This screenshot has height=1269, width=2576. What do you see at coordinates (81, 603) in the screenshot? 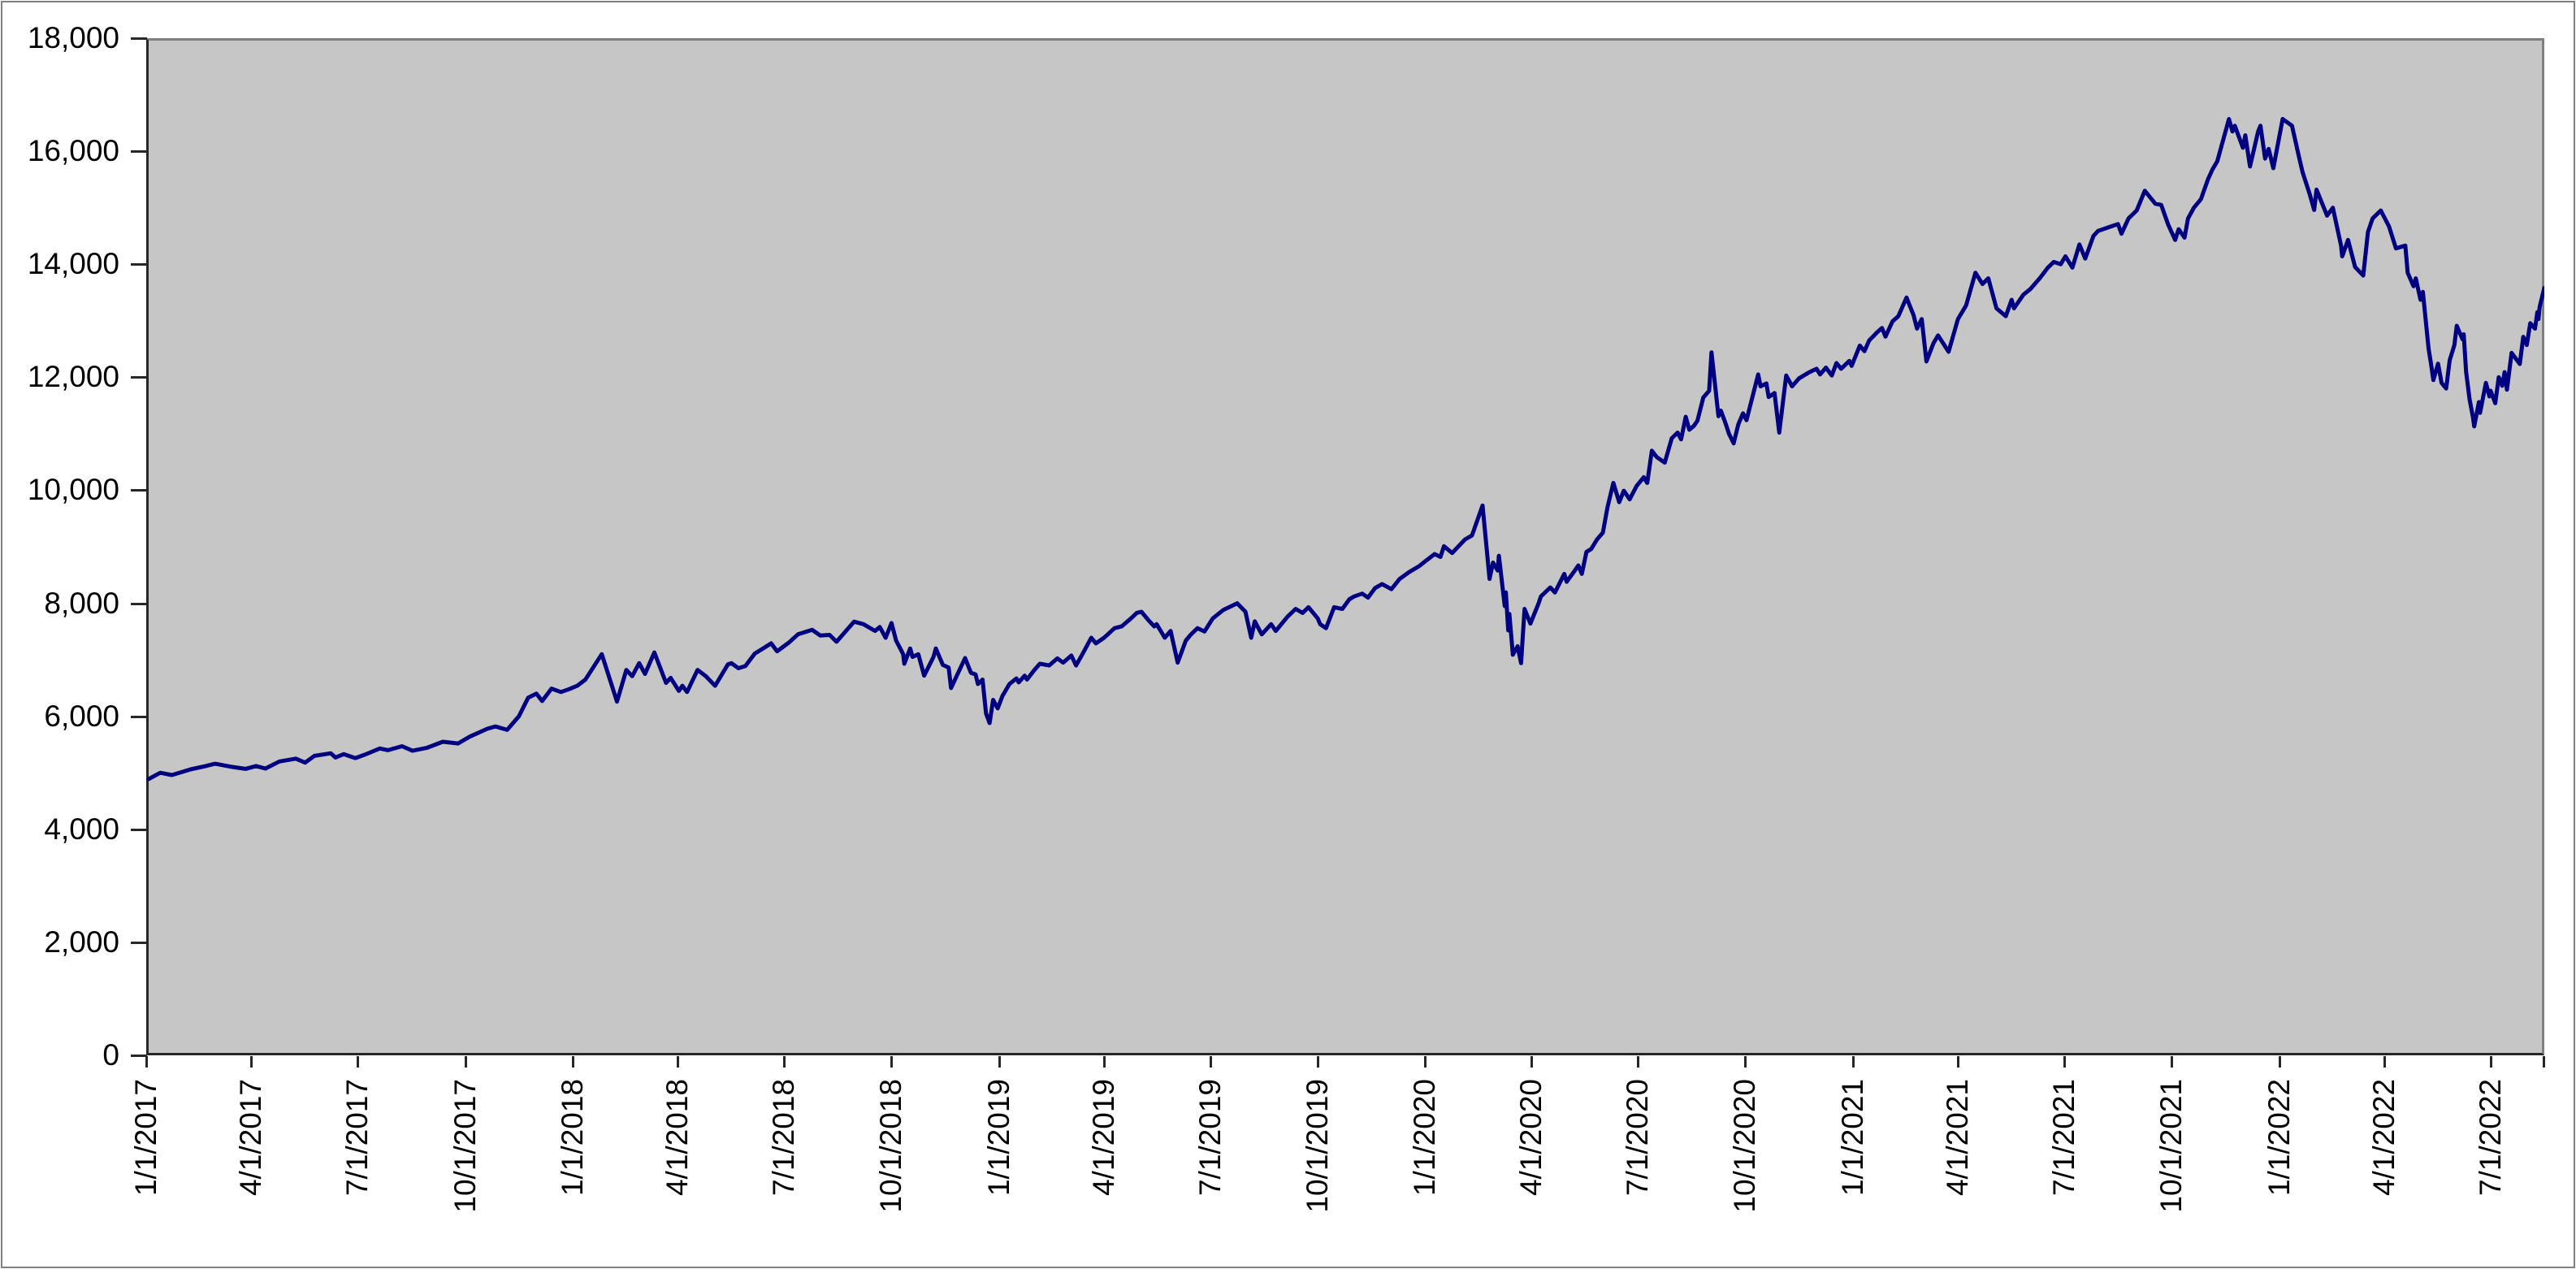
I see `y-tick-label: 8,000` at bounding box center [81, 603].